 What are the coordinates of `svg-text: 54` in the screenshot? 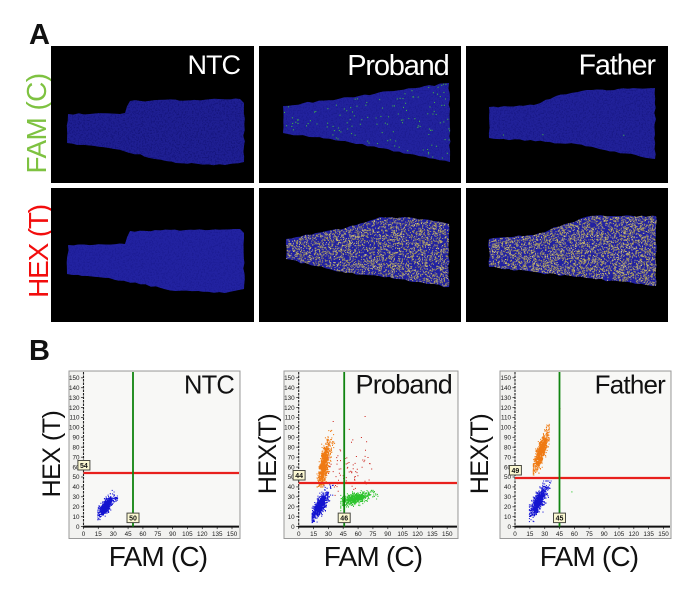 It's located at (84, 466).